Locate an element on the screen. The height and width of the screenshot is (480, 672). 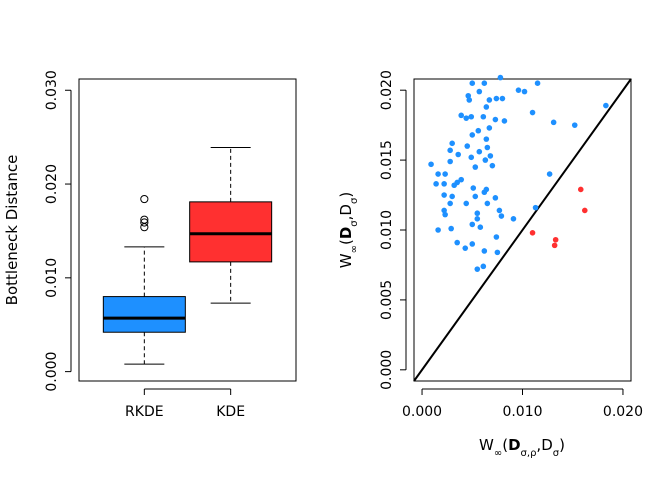
axis-title-part: σ,ρ is located at coordinates (529, 453).